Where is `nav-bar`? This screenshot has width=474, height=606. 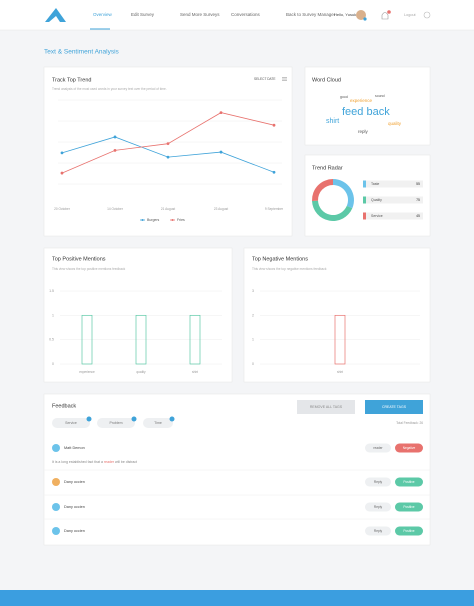
nav-bar is located at coordinates (237, 15).